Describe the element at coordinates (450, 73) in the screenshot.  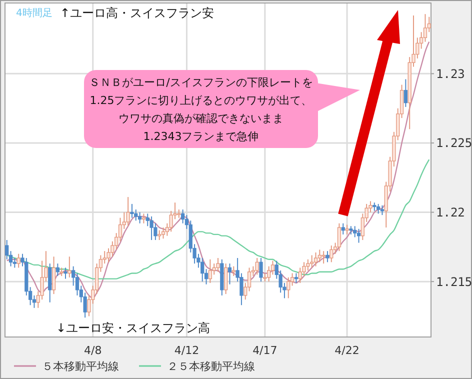
I see `y-tick-label: 1.23` at that location.